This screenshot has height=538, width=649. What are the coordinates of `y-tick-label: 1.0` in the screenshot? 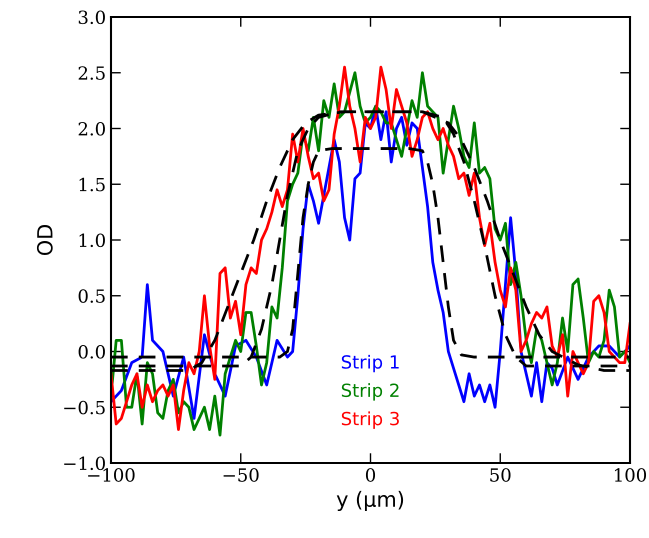 It's located at (92, 240).